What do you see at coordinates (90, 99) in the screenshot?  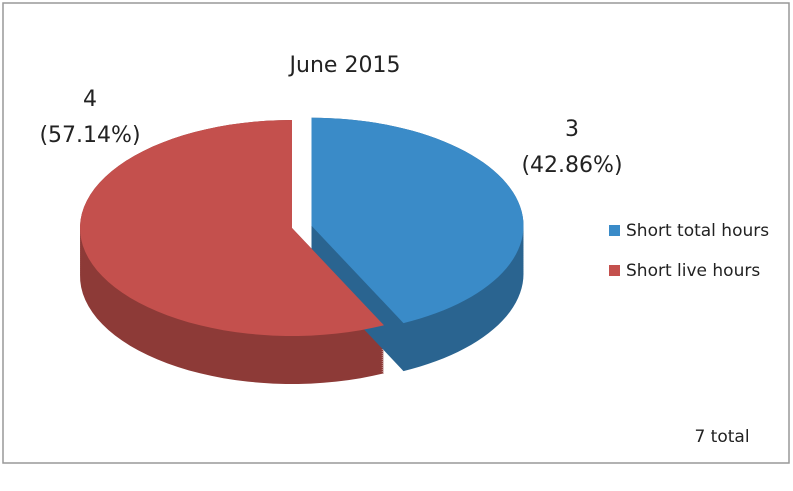 I see `data-label: 4` at bounding box center [90, 99].